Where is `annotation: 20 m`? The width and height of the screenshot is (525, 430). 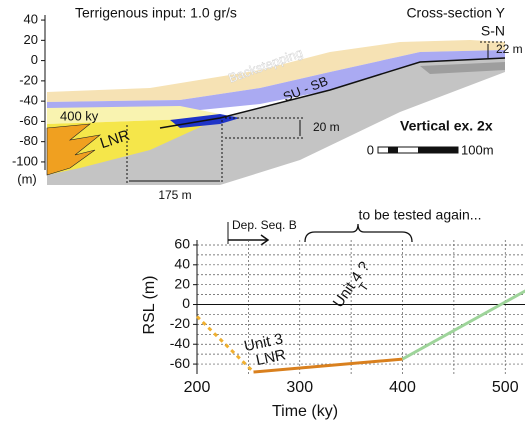
annotation: 20 m is located at coordinates (326, 127).